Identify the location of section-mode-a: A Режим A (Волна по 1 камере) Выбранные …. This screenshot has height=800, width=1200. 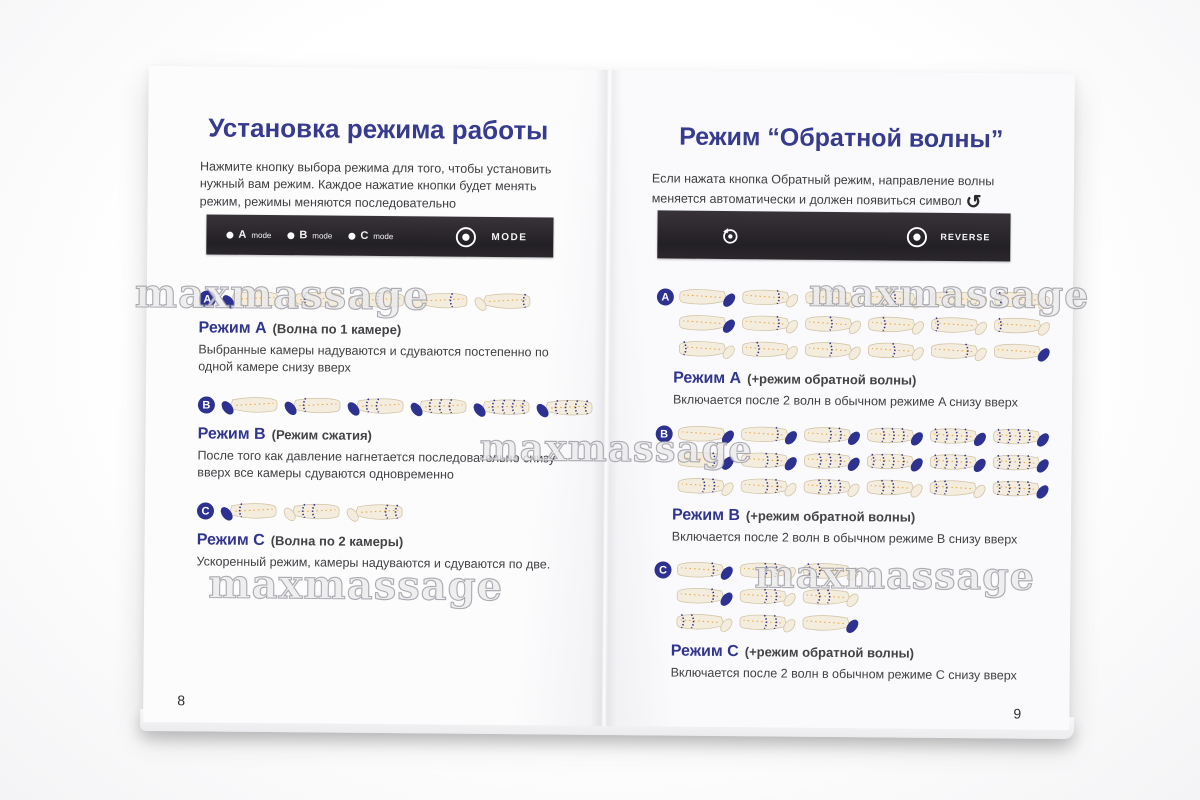
(387, 332).